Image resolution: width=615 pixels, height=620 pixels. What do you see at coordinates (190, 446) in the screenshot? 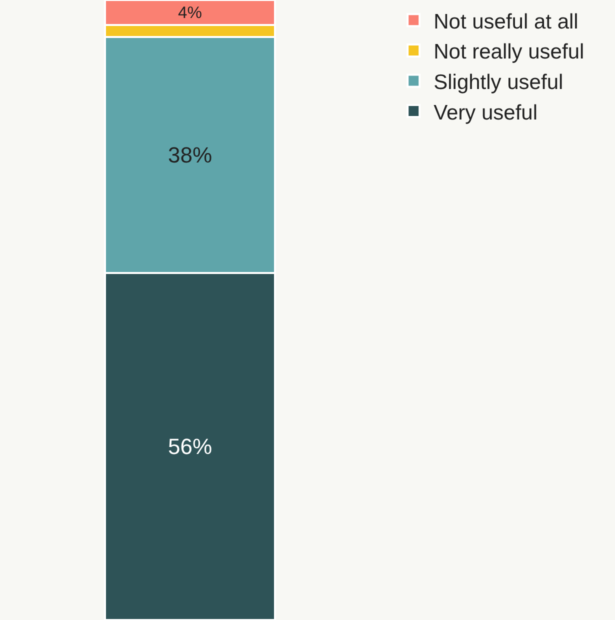
I see `data-label: 56%` at bounding box center [190, 446].